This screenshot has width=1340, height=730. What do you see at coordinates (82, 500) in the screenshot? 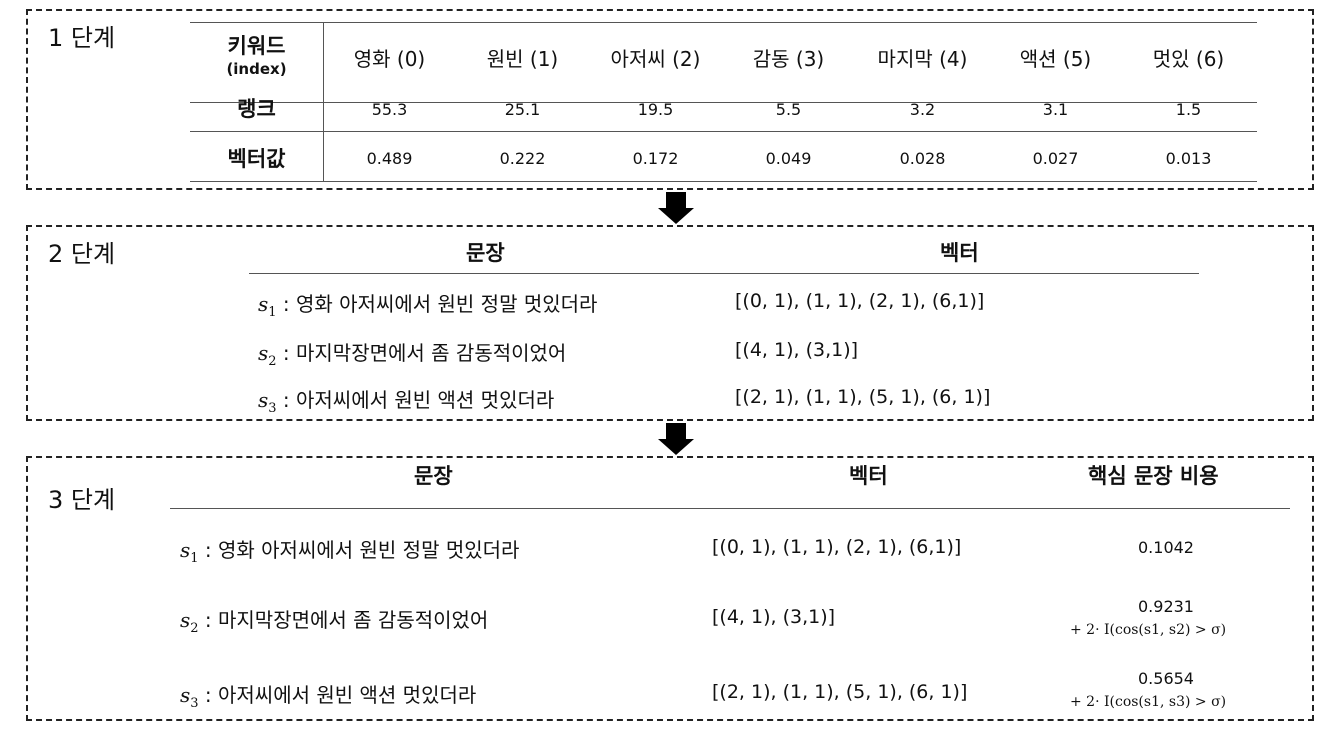
I see `stage-3-label: 3 단계` at bounding box center [82, 500].